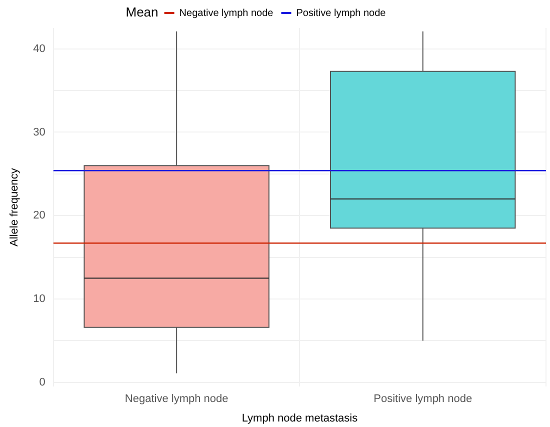 The height and width of the screenshot is (427, 550). Describe the element at coordinates (39, 48) in the screenshot. I see `y-tick-label: 40` at that location.